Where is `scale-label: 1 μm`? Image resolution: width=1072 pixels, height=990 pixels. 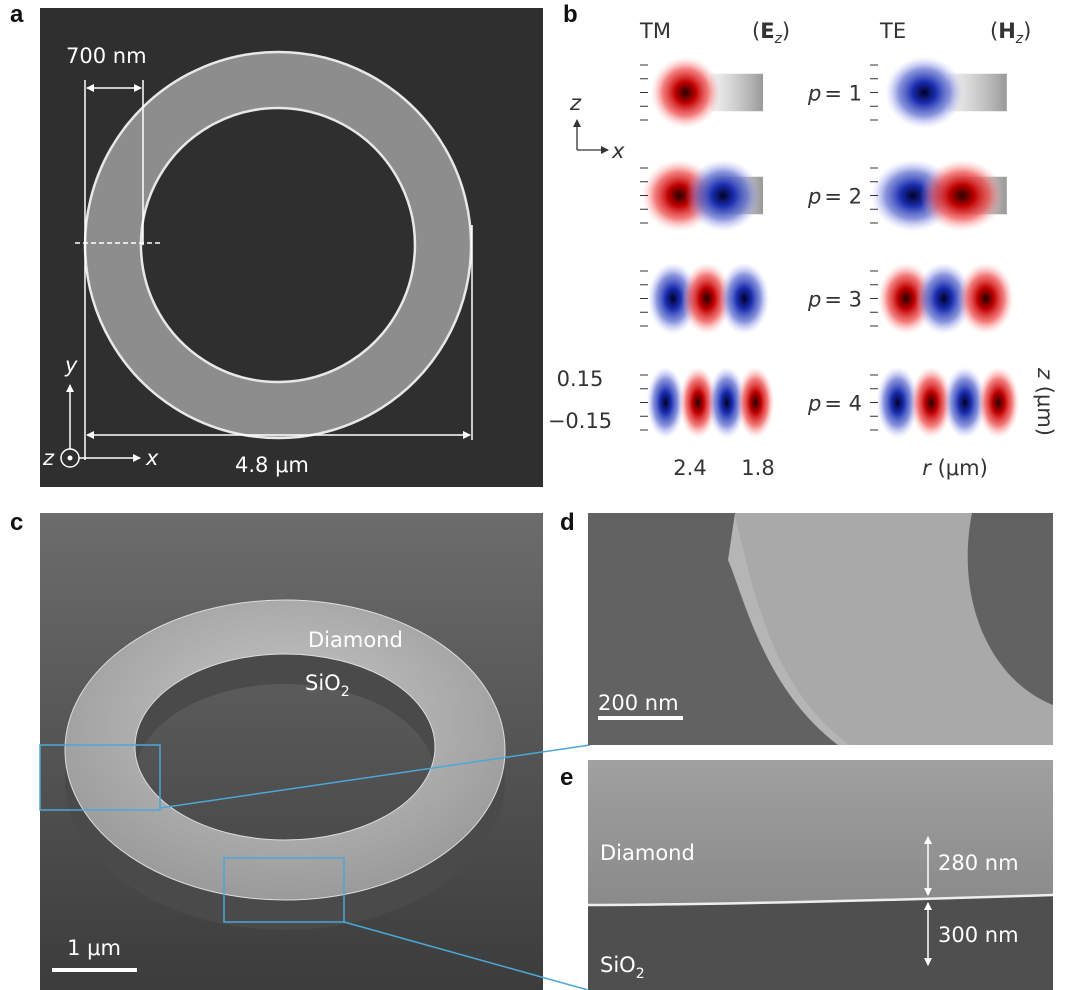 scale-label: 1 μm is located at coordinates (94, 948).